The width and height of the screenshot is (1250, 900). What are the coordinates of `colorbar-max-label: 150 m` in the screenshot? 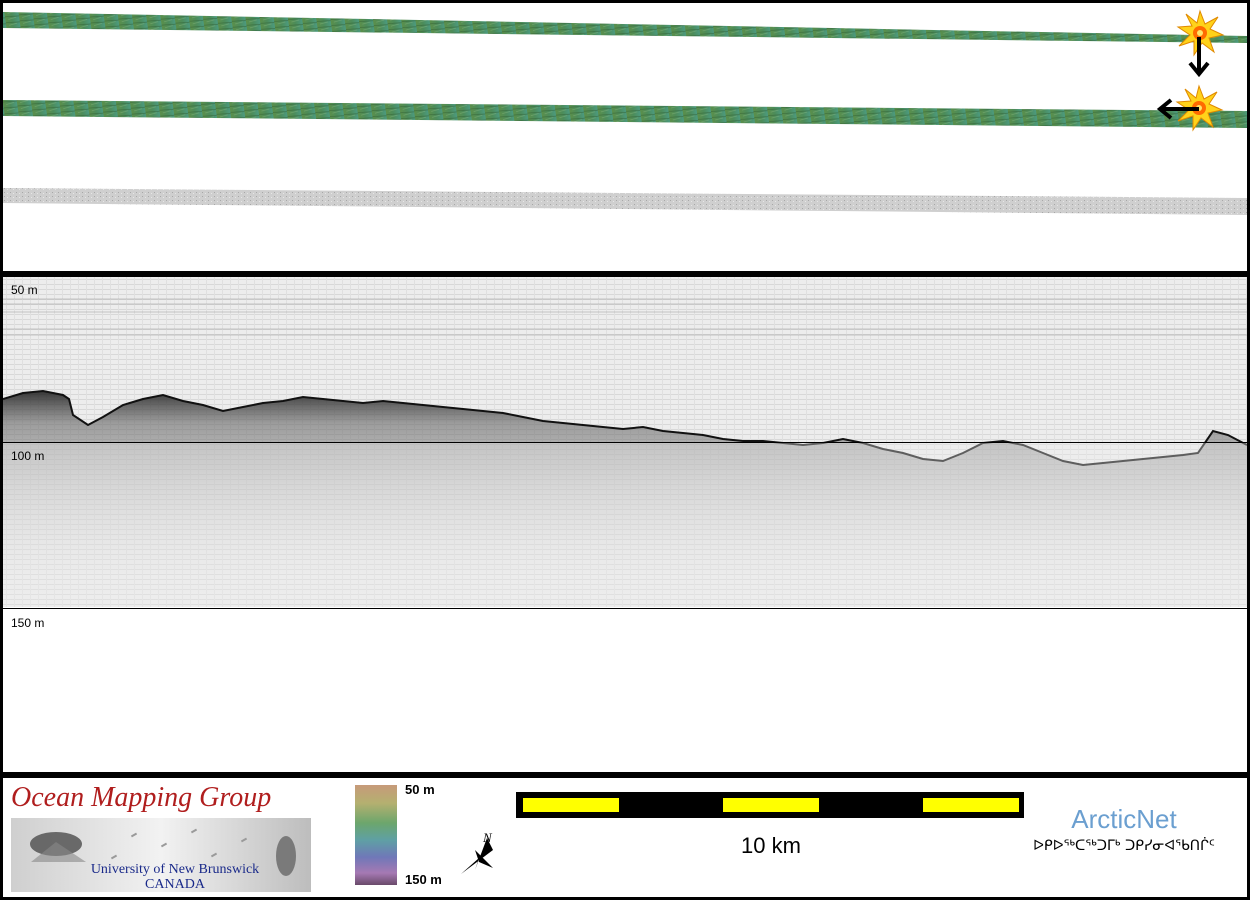 It's located at (423, 879).